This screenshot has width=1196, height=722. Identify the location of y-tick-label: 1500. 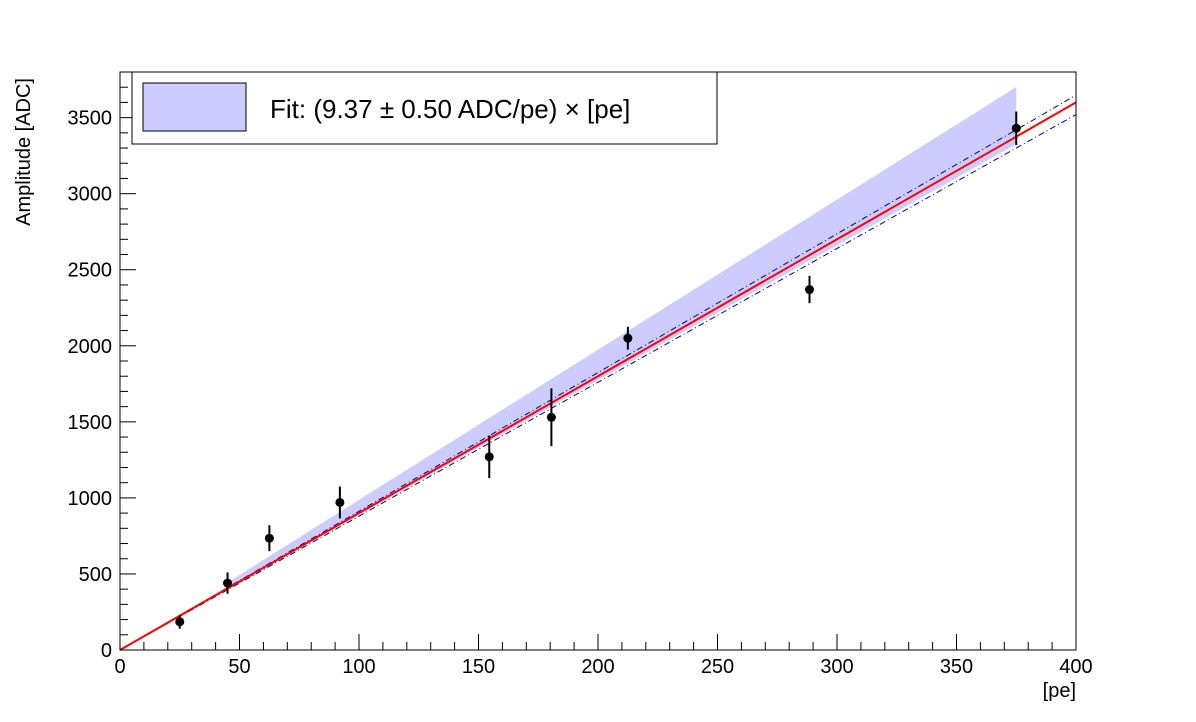
(90, 423).